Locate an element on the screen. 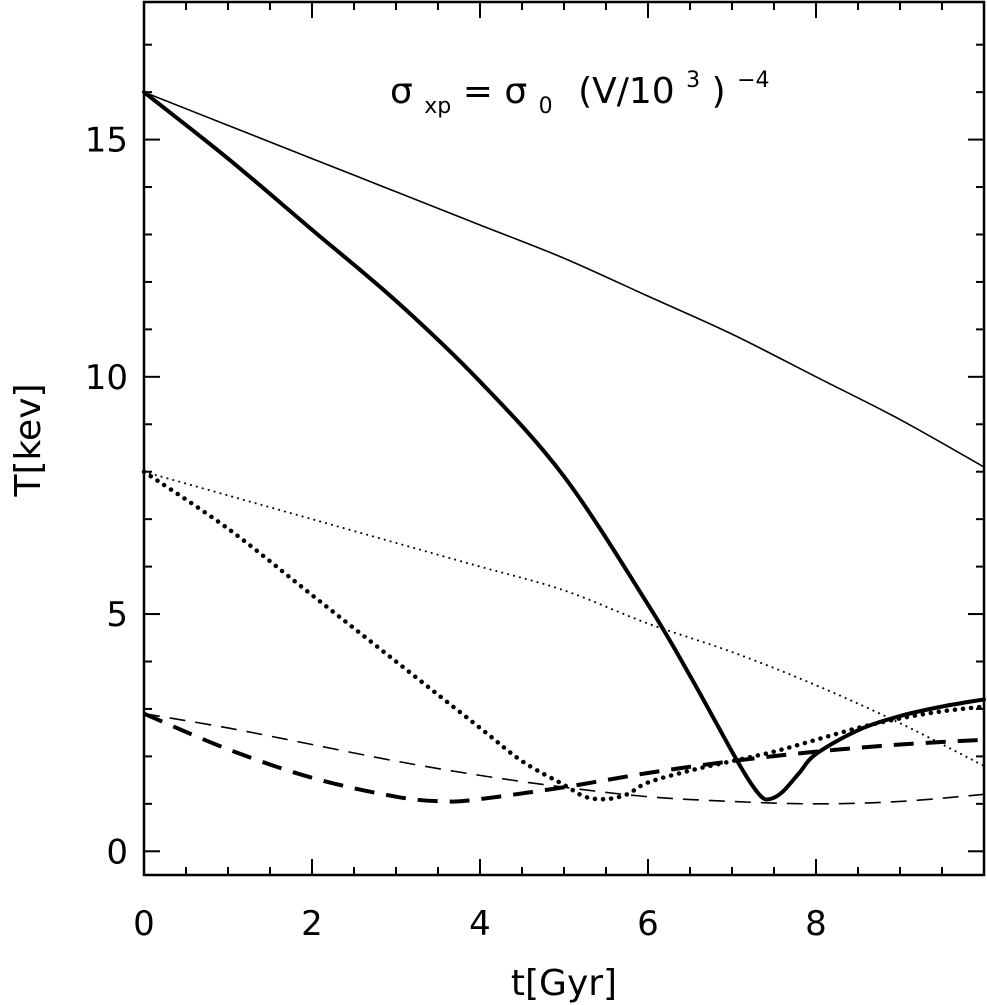  annotation-sigma: σ is located at coordinates (401, 91).